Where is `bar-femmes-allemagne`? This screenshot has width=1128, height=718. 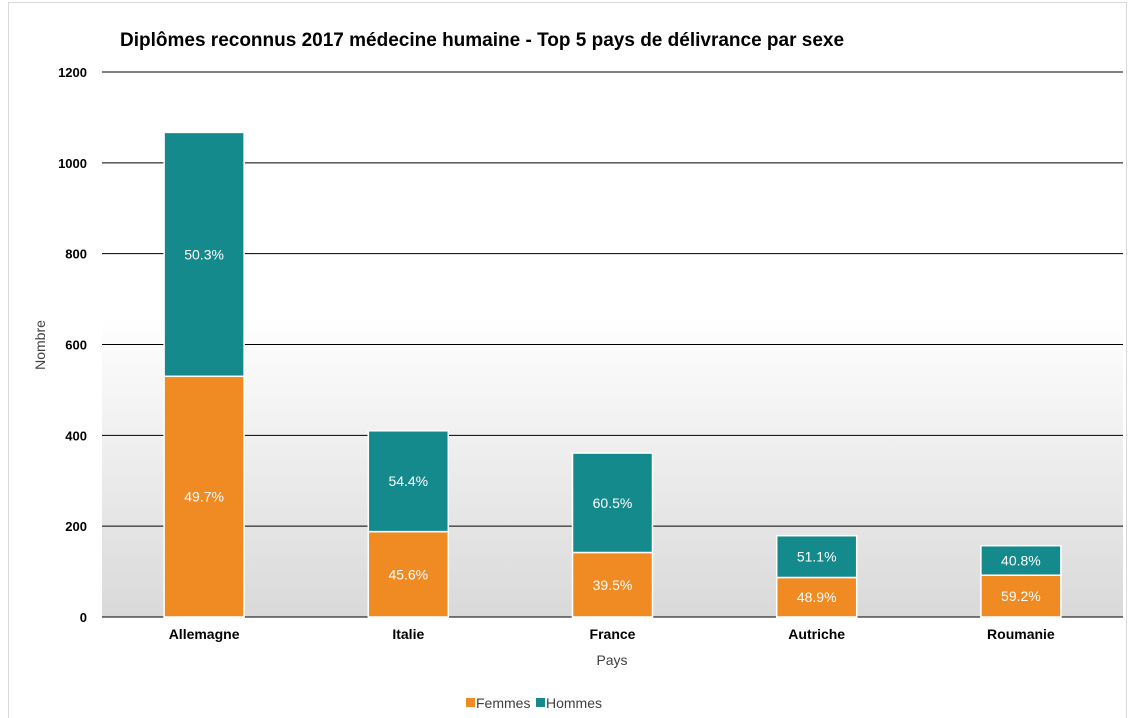
bar-femmes-allemagne is located at coordinates (204, 496).